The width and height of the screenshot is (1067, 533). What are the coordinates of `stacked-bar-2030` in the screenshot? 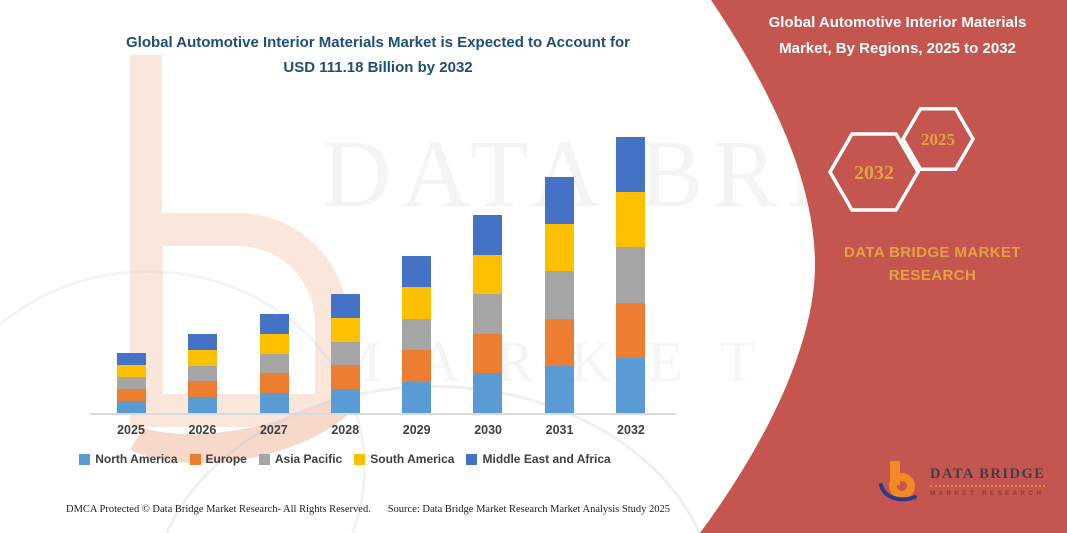 It's located at (488, 314).